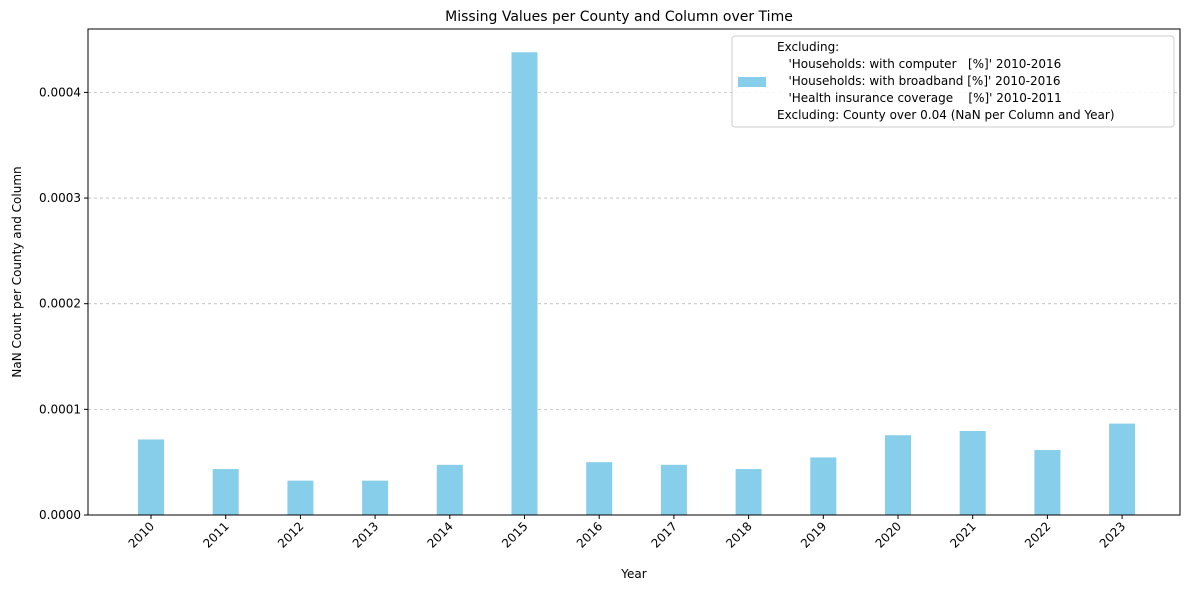 This screenshot has height=589, width=1189. Describe the element at coordinates (215, 534) in the screenshot. I see `x-tick-label: 2011` at that location.